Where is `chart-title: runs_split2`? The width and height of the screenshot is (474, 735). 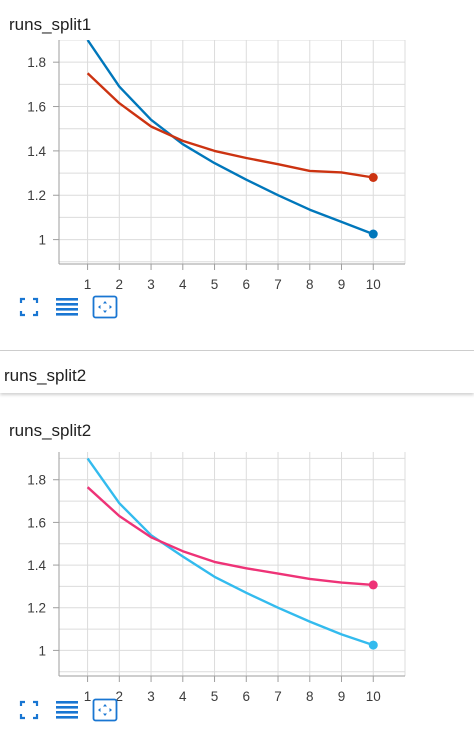 chart-title: runs_split2 is located at coordinates (50, 430).